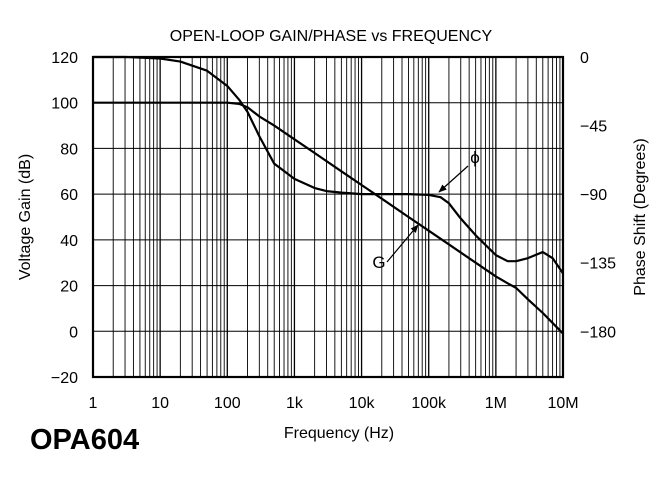 Image resolution: width=670 pixels, height=483 pixels. Describe the element at coordinates (640, 216) in the screenshot. I see `y2-axis-label: Phase Shift (Degrees)` at that location.